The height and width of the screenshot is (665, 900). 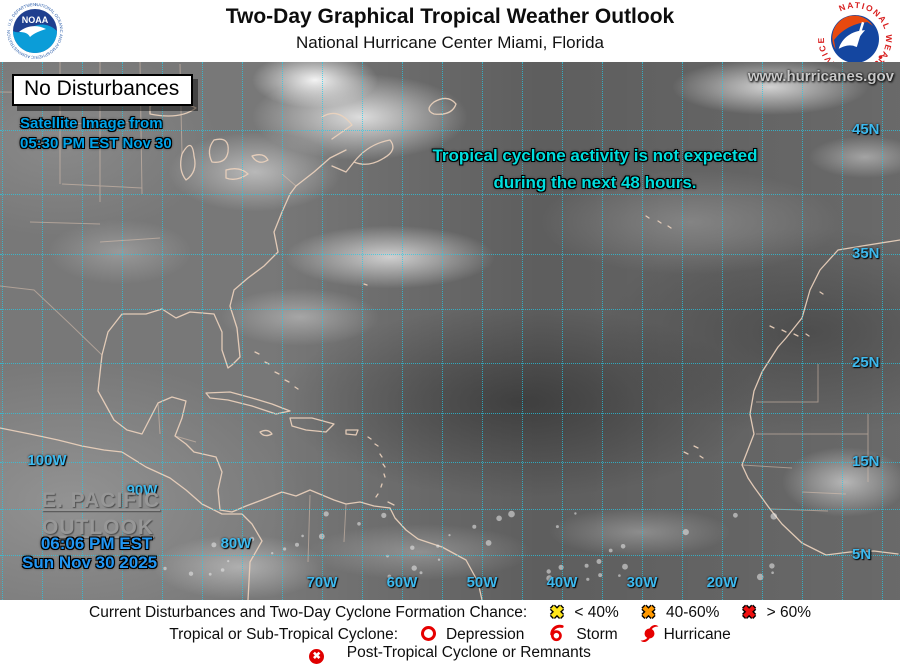 What do you see at coordinates (96, 143) in the screenshot?
I see `satellite-caption-line2: 05:30 PM EST Nov 30` at bounding box center [96, 143].